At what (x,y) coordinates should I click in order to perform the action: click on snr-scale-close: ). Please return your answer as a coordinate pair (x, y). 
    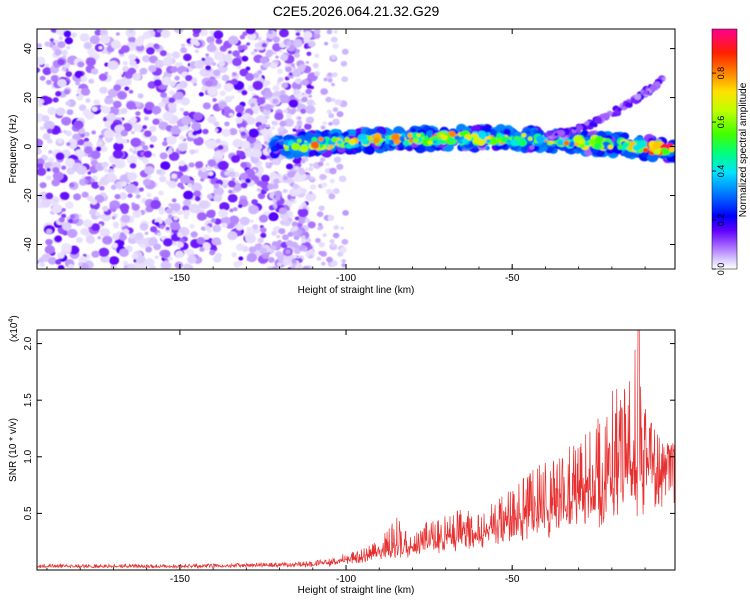
    Looking at the image, I should click on (14, 316).